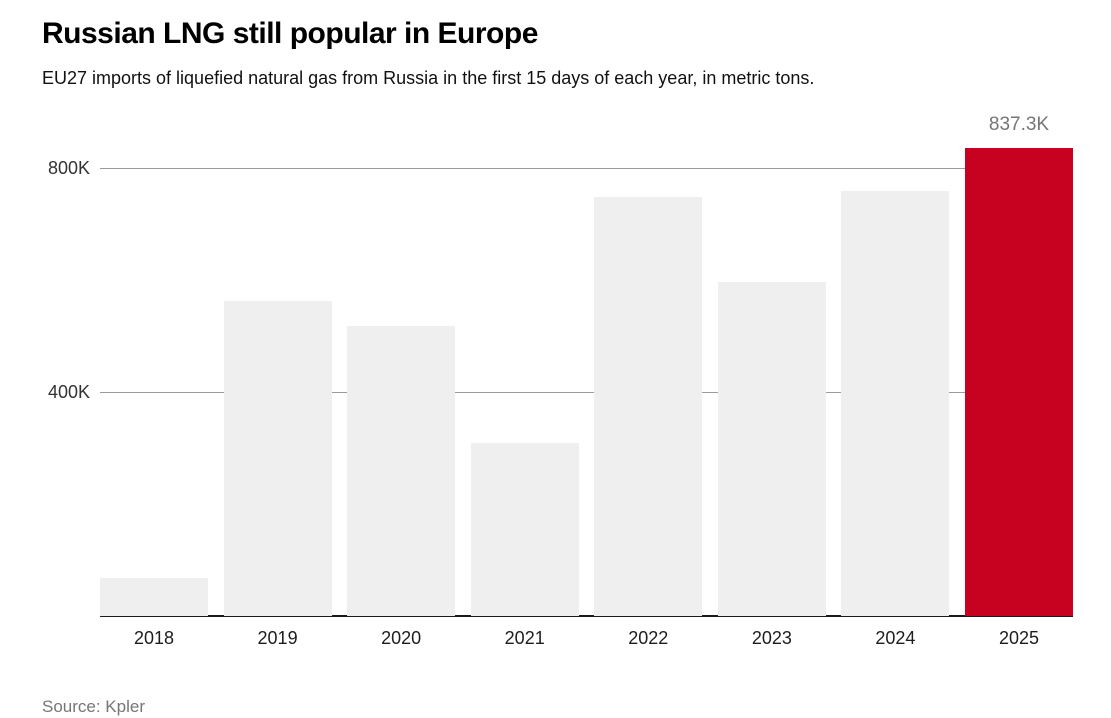  Describe the element at coordinates (586, 638) in the screenshot. I see `x-axis-labels: 2018 2019 2020 2021 2022 2023 2024 2025` at that location.